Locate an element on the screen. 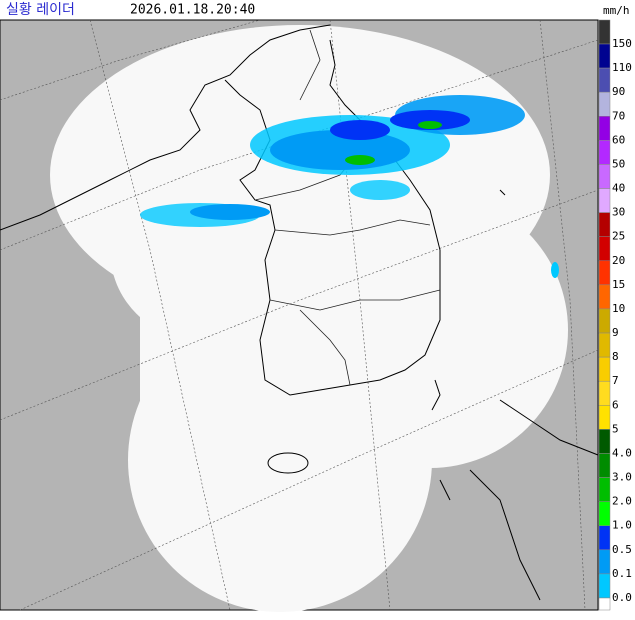  legend-label: 150 is located at coordinates (622, 43).